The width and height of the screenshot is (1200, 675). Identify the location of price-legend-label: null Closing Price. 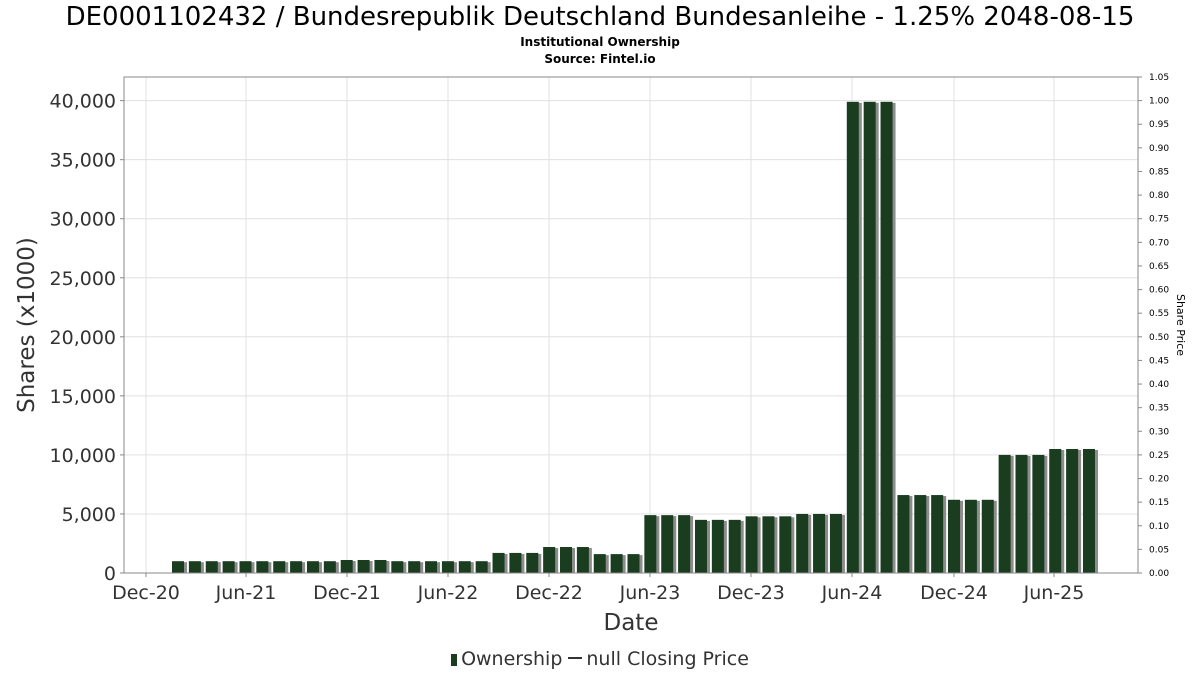
(667, 659).